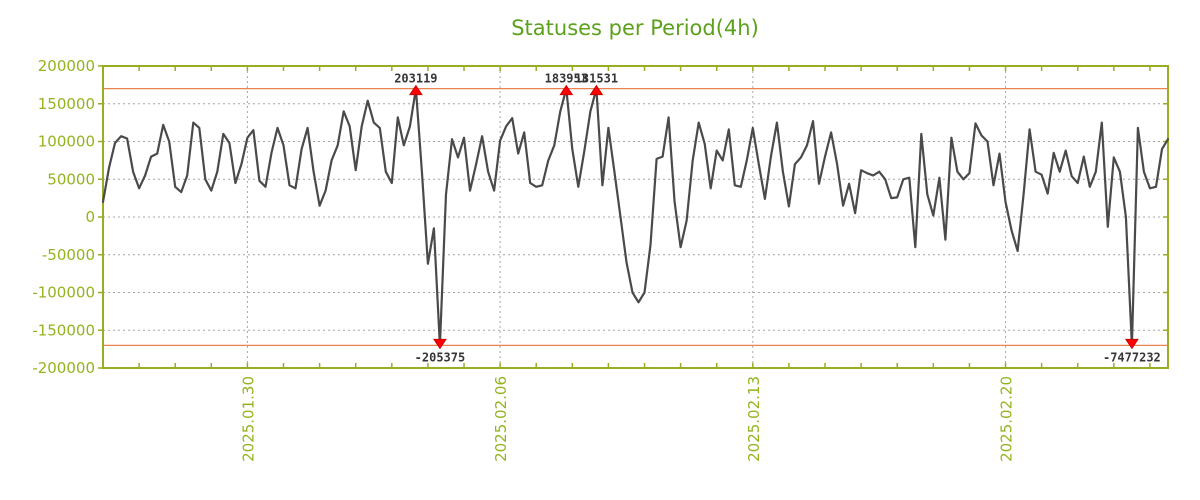 The width and height of the screenshot is (1200, 500). I want to click on y-axis-tick-label: -100000, so click(63, 293).